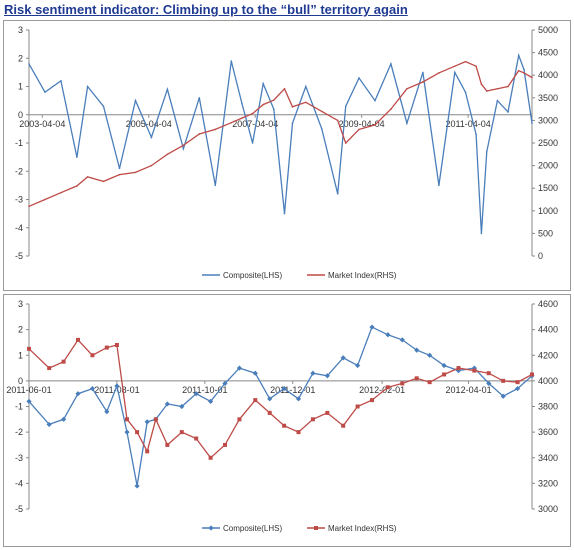 Image resolution: width=574 pixels, height=550 pixels. Describe the element at coordinates (28, 390) in the screenshot. I see `x-tick-label: 2011-06-01` at that location.